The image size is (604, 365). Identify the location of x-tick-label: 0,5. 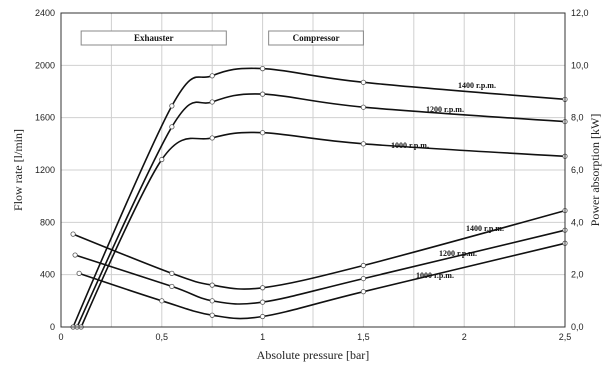
(162, 337).